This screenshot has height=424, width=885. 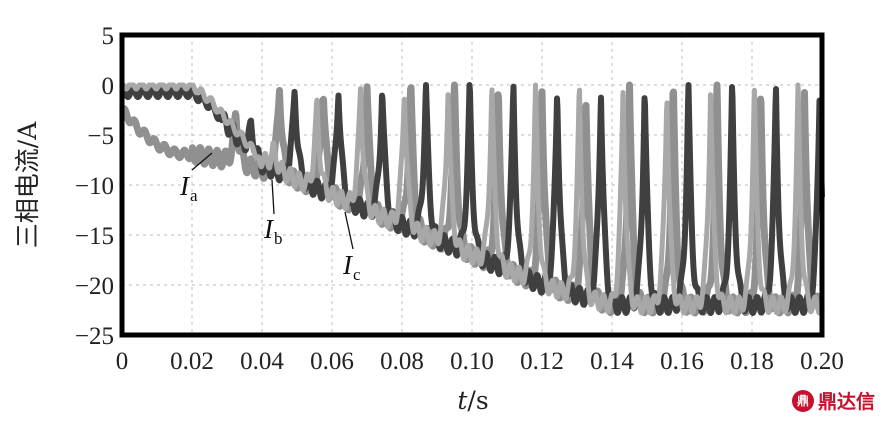 What do you see at coordinates (94, 336) in the screenshot?
I see `y-tick-label: −25` at bounding box center [94, 336].